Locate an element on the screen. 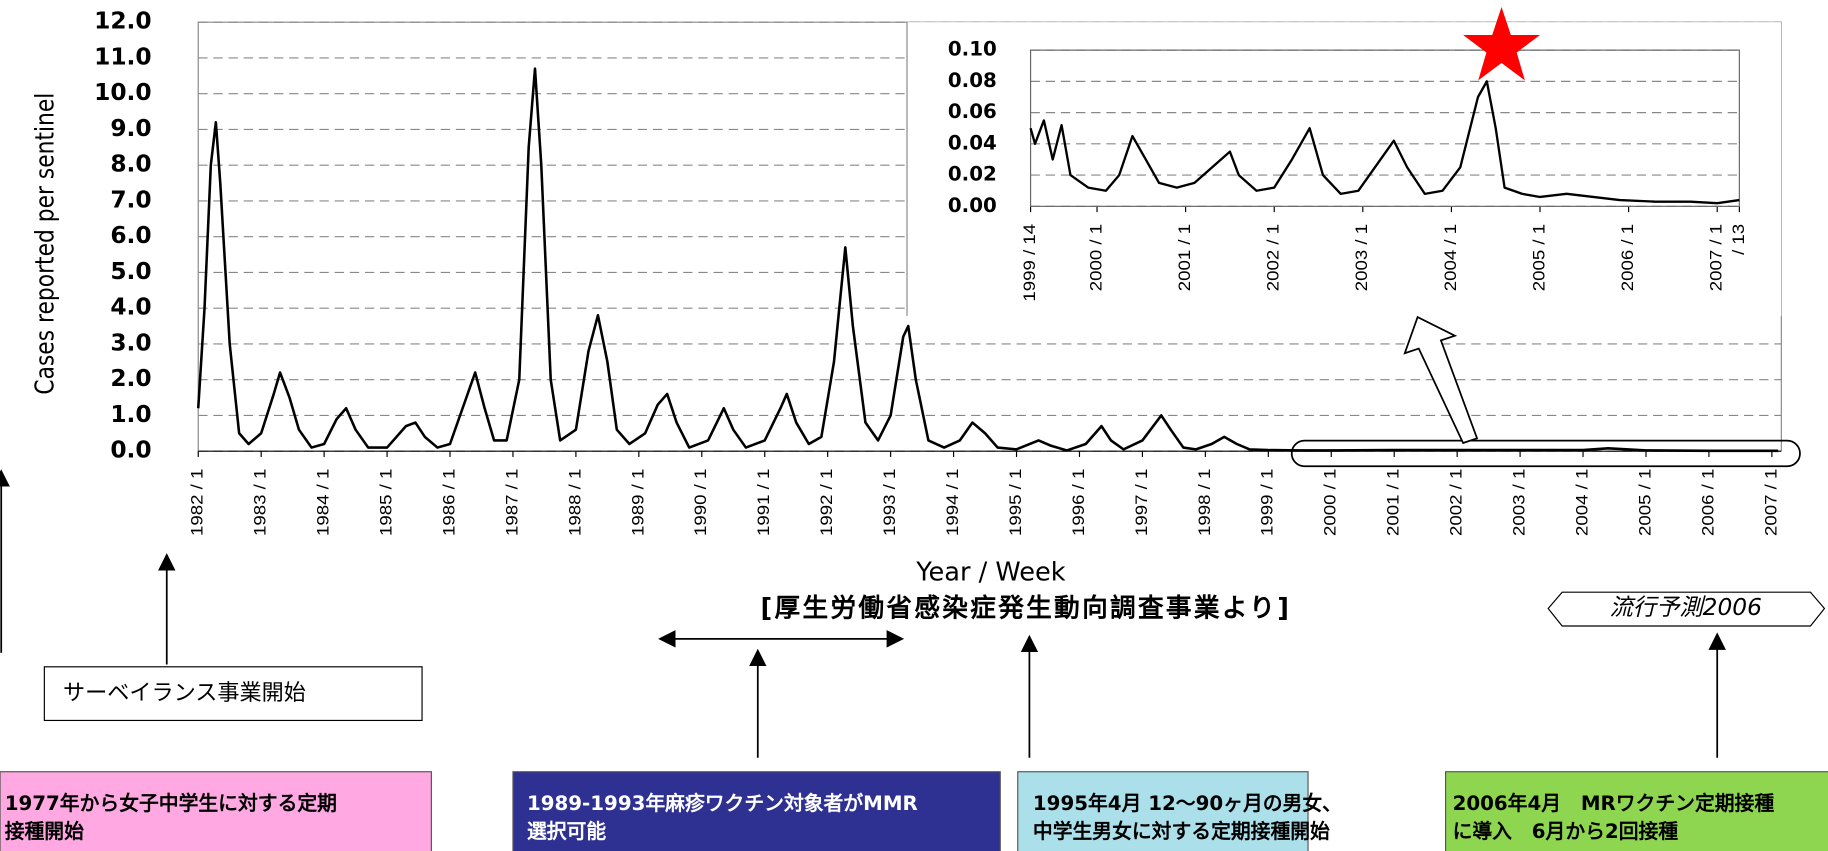 The width and height of the screenshot is (1828, 851). highlight-ellipse is located at coordinates (1545, 453).